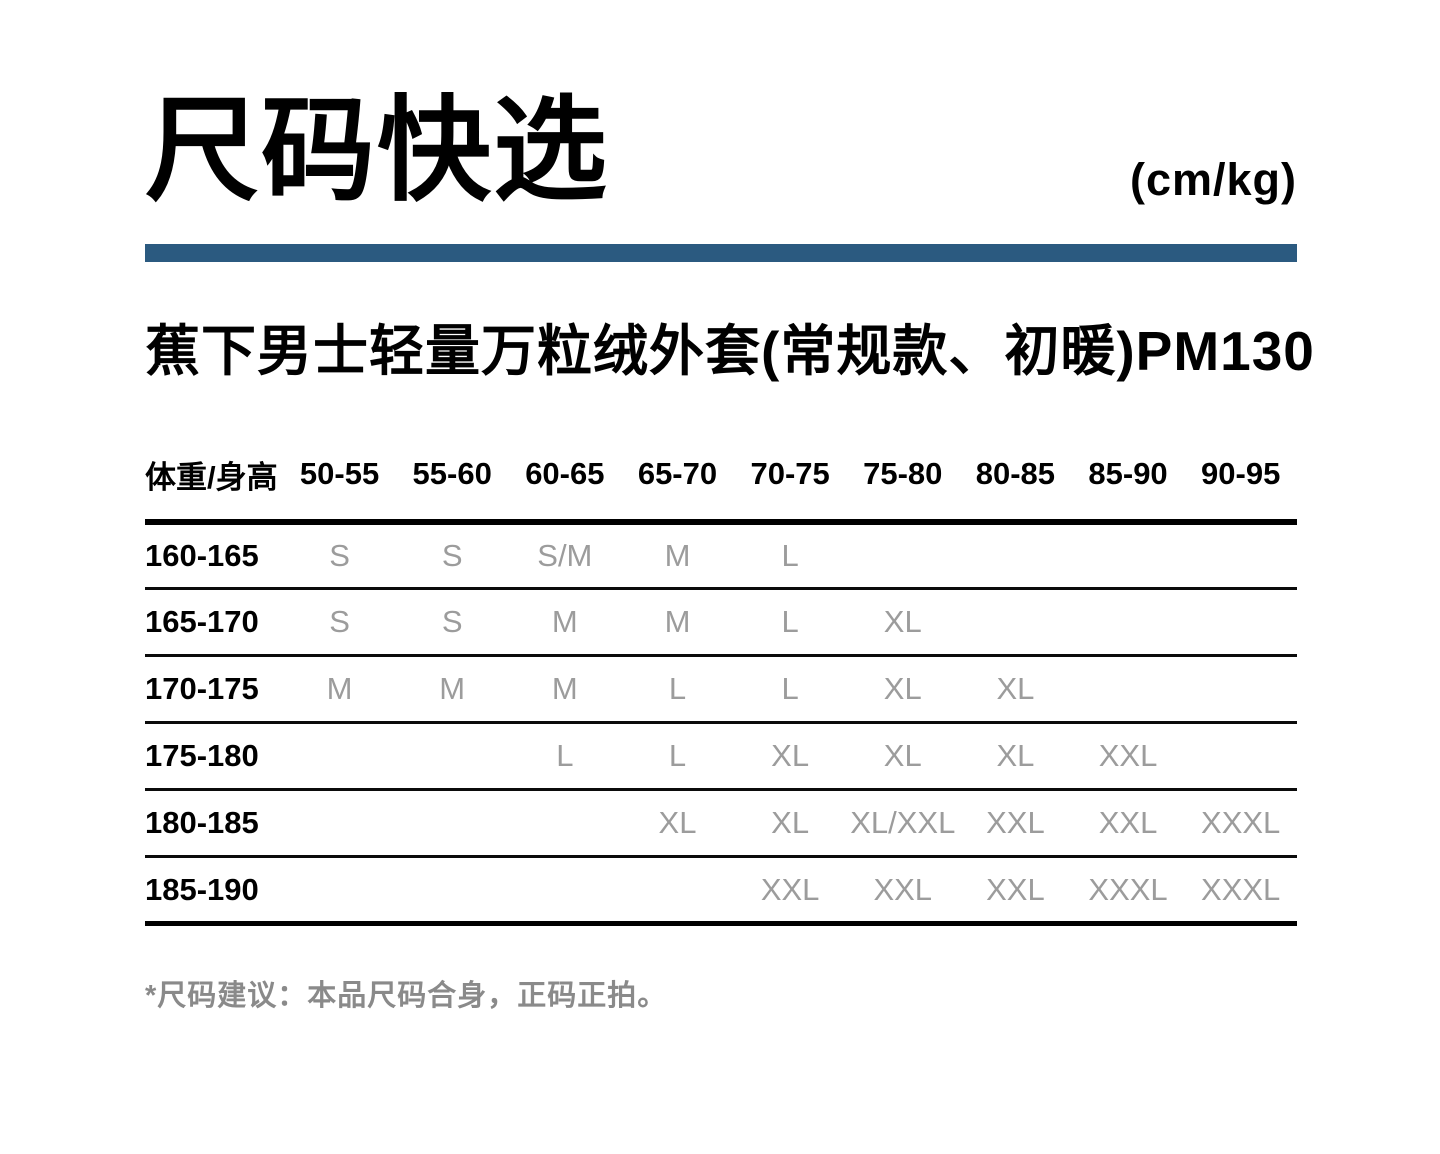 The height and width of the screenshot is (1154, 1440). Describe the element at coordinates (339, 474) in the screenshot. I see `weight-column-header: 50-55` at that location.